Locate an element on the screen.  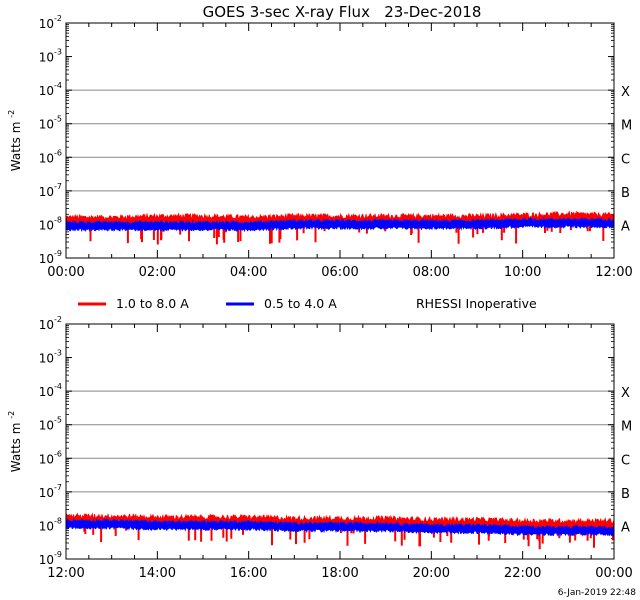
x-tick-label: 14:00 is located at coordinates (157, 573).